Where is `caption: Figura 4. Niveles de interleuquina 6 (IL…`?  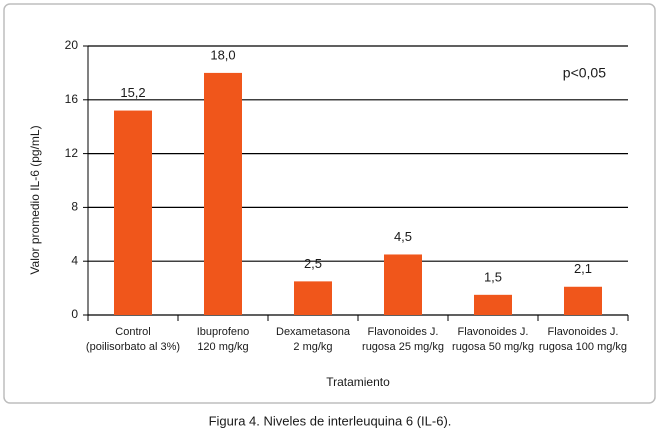
caption: Figura 4. Niveles de interleuquina 6 (IL… is located at coordinates (330, 420).